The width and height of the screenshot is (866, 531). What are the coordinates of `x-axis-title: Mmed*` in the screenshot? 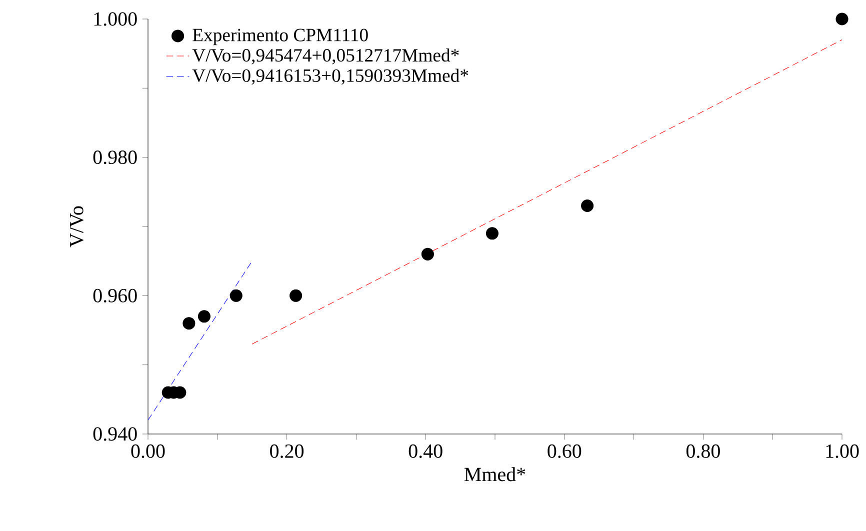 It's located at (495, 474).